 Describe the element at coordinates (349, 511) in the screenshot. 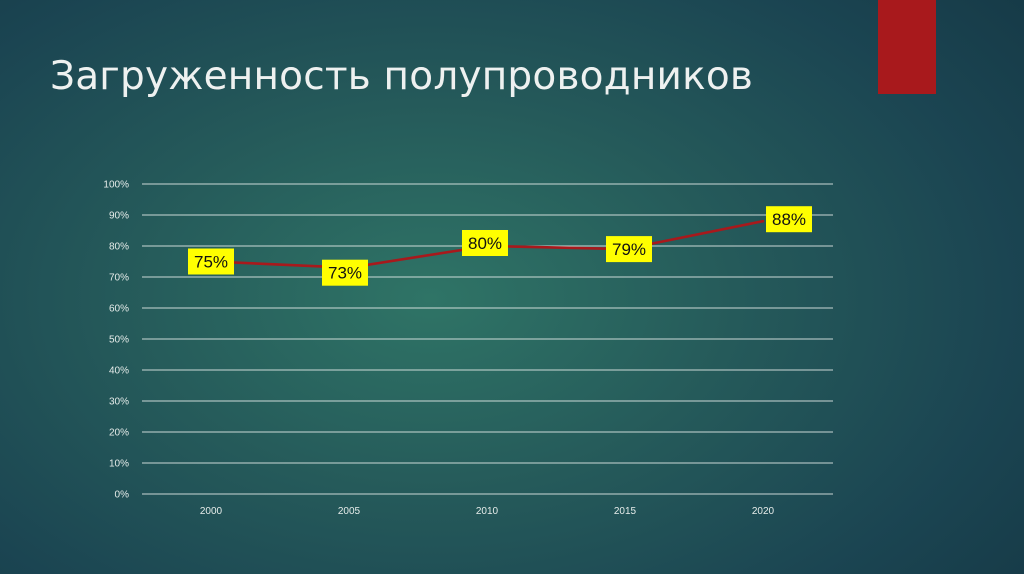

I see `x-tick-label: 2005` at that location.